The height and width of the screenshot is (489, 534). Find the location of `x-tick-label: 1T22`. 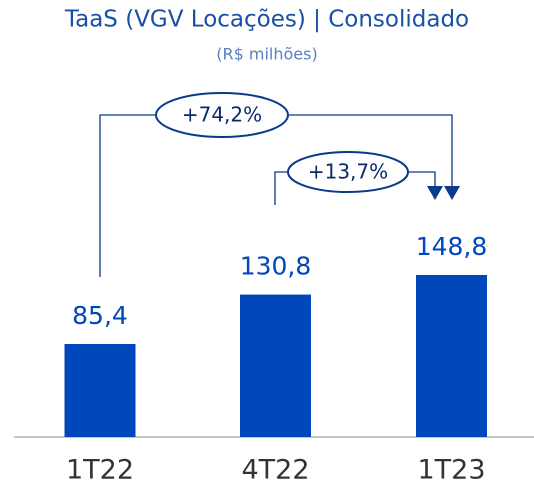

x-tick-label: 1T22 is located at coordinates (100, 470).